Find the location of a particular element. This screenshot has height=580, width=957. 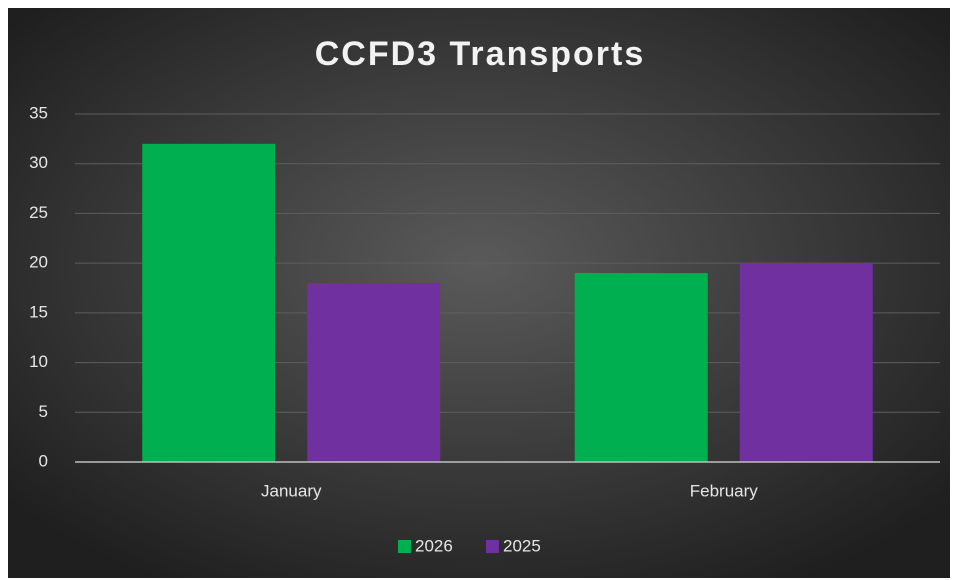

y-tick-label: 0 is located at coordinates (43, 460).